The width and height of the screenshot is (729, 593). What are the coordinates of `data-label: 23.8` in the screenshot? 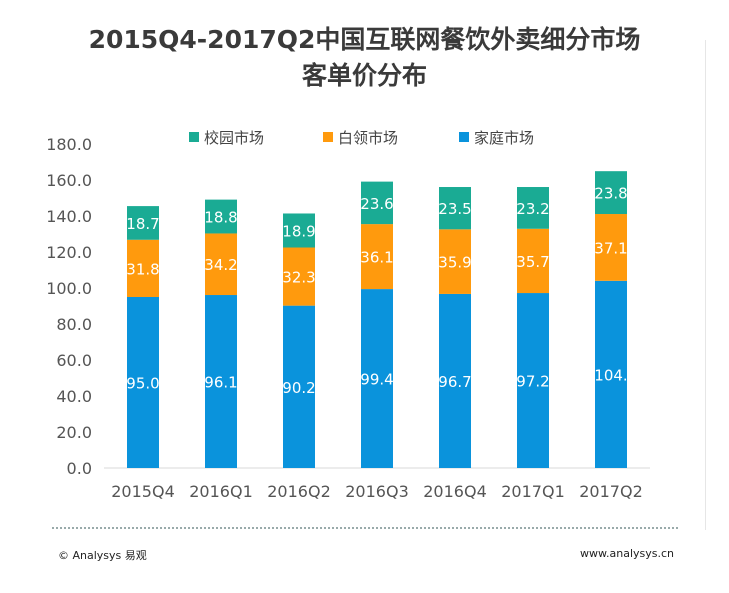 It's located at (610, 194).